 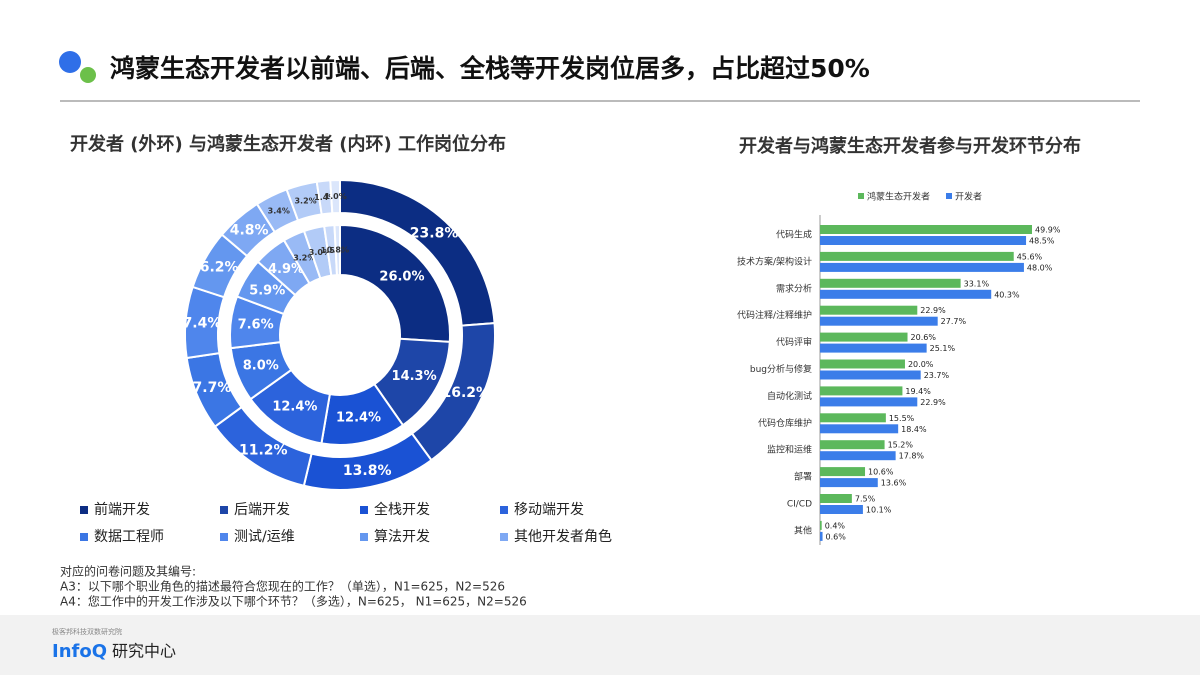 I want to click on footer-logo-suffix: 研究中心, so click(x=144, y=651).